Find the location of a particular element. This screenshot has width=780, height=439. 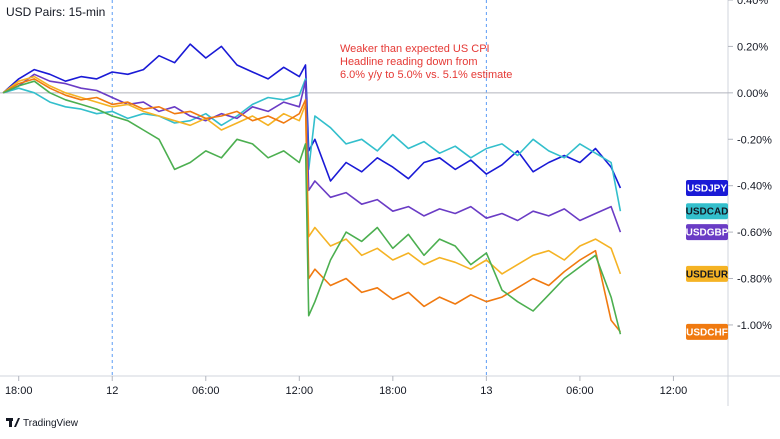

series-tag-label: USDJPY is located at coordinates (707, 189).